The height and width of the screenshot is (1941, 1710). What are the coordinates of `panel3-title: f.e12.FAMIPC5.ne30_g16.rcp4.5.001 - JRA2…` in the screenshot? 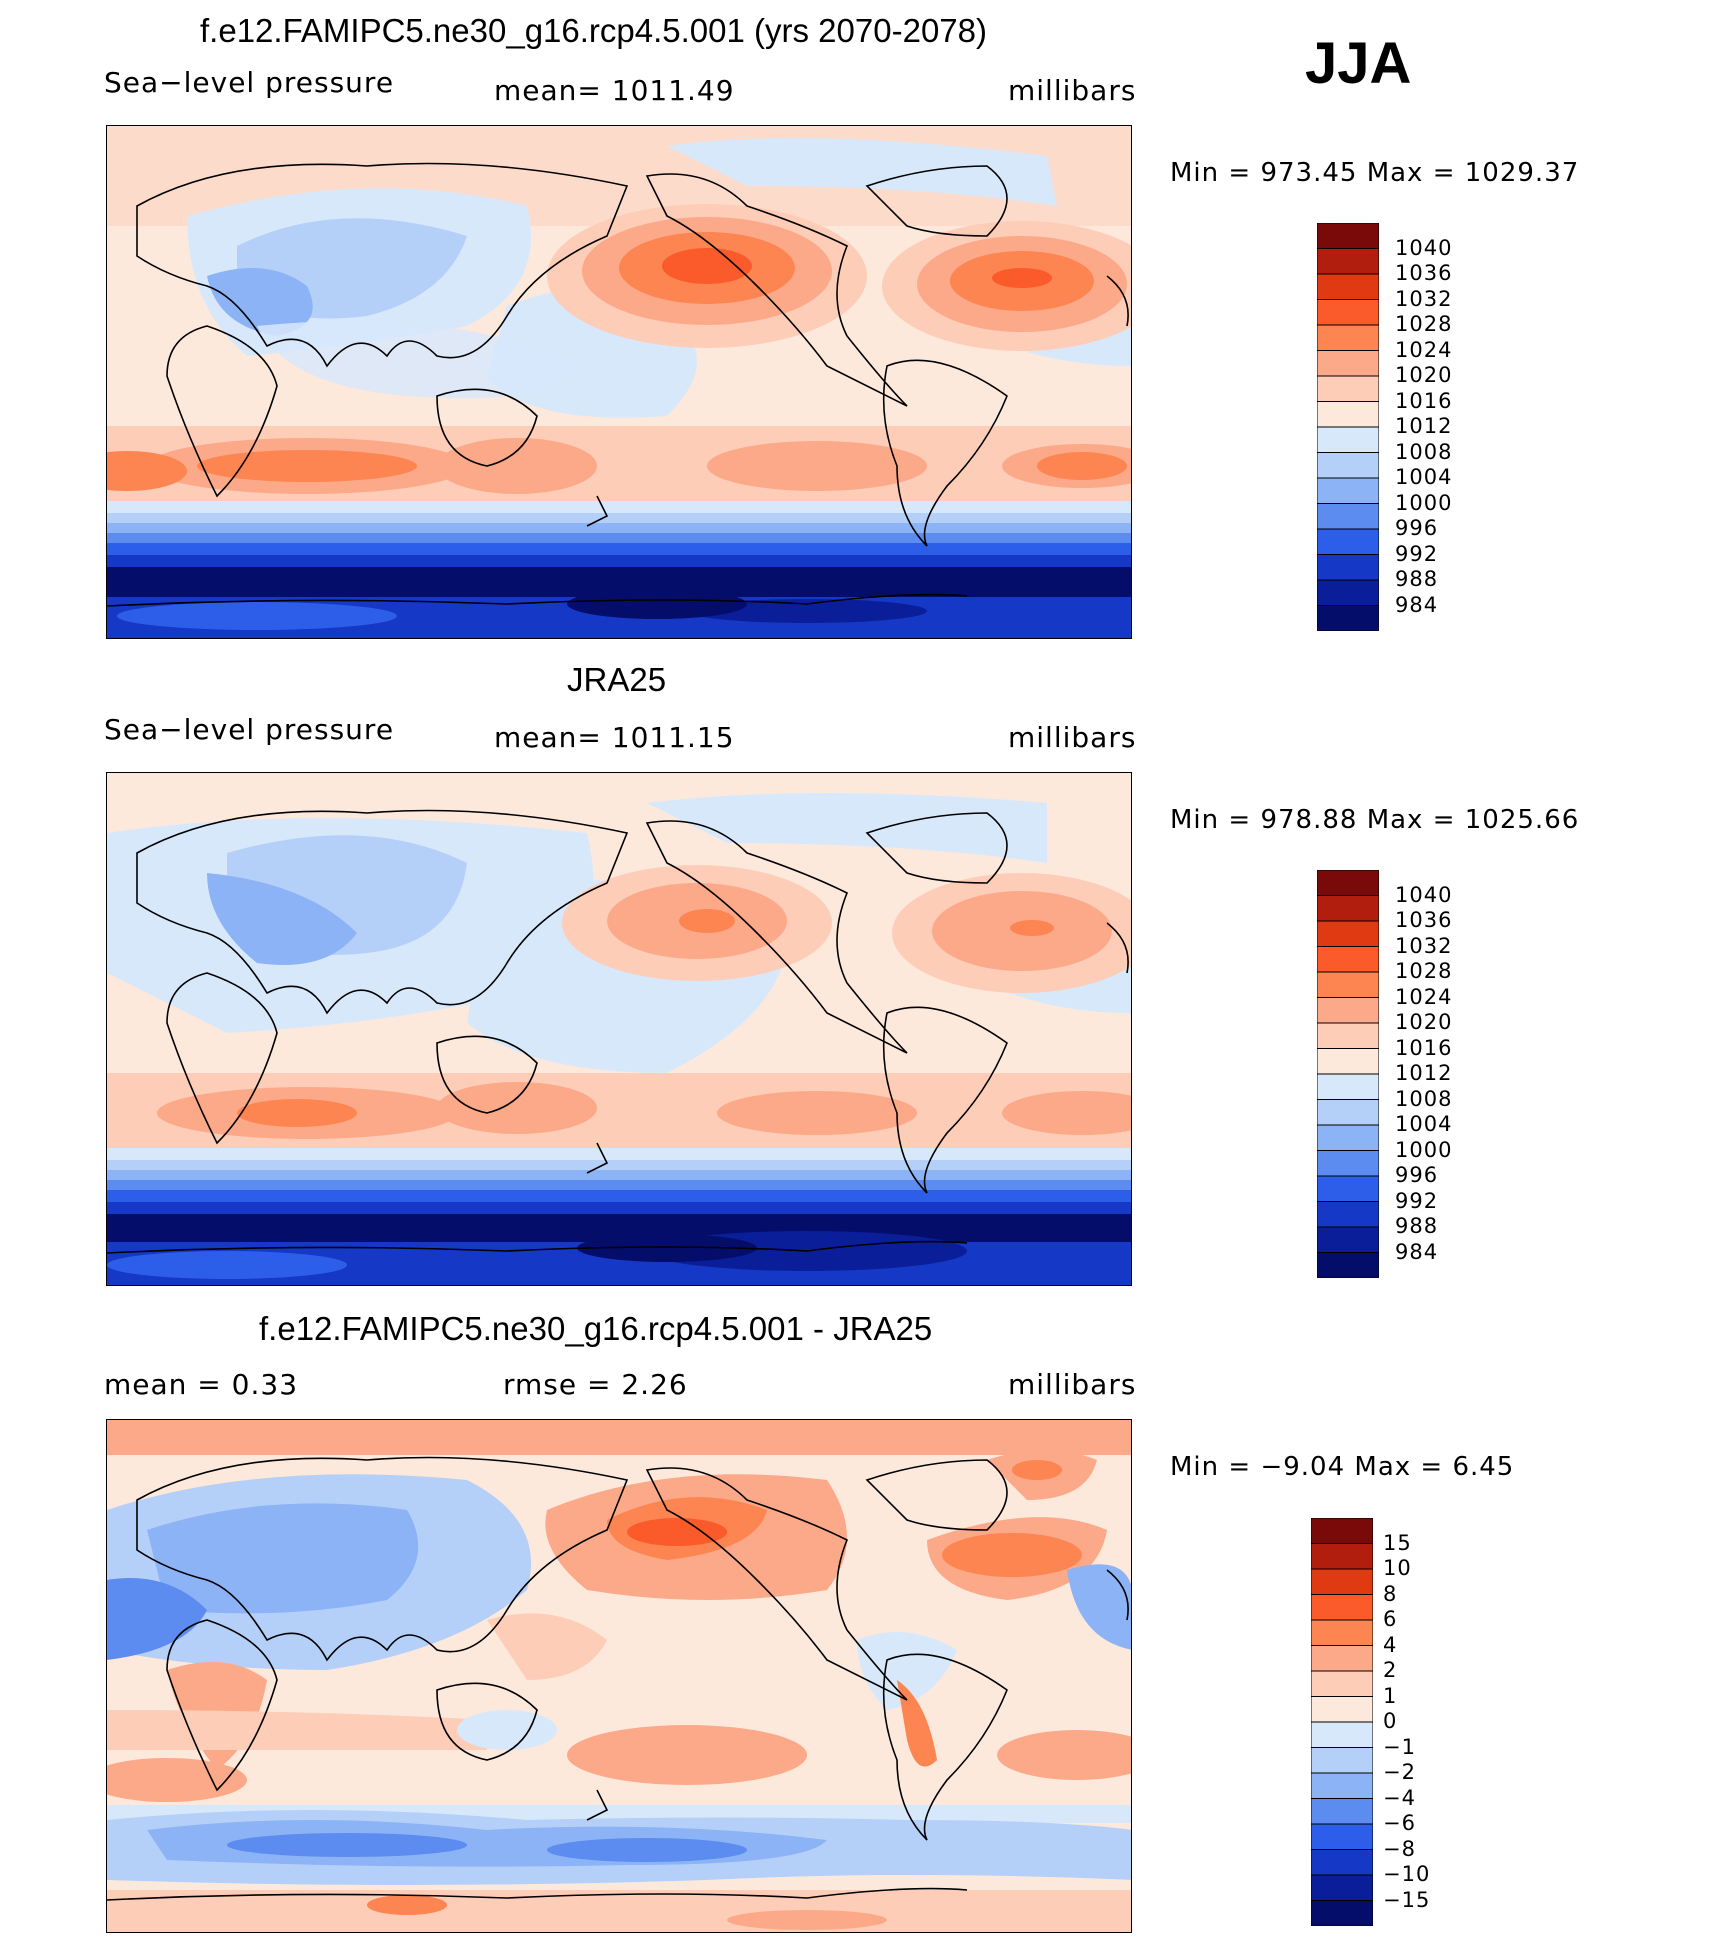 It's located at (596, 1328).